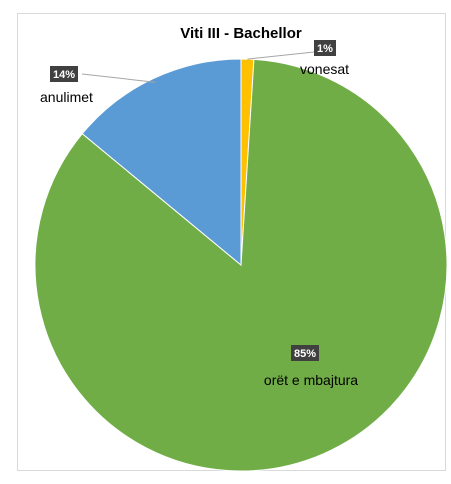  I want to click on leader-lines, so click(198, 67).